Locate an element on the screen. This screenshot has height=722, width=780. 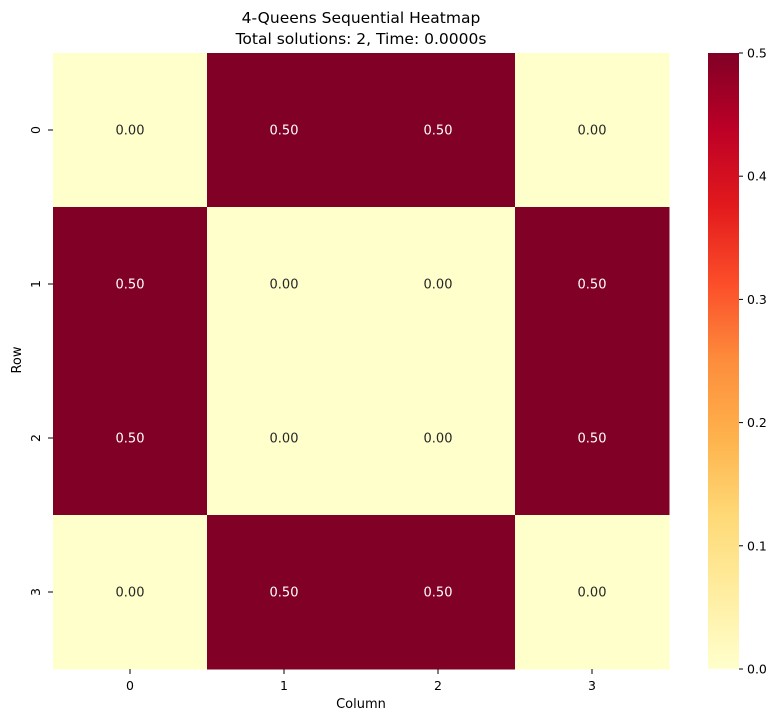
heatmap-cell-r1-c0 is located at coordinates (130, 284).